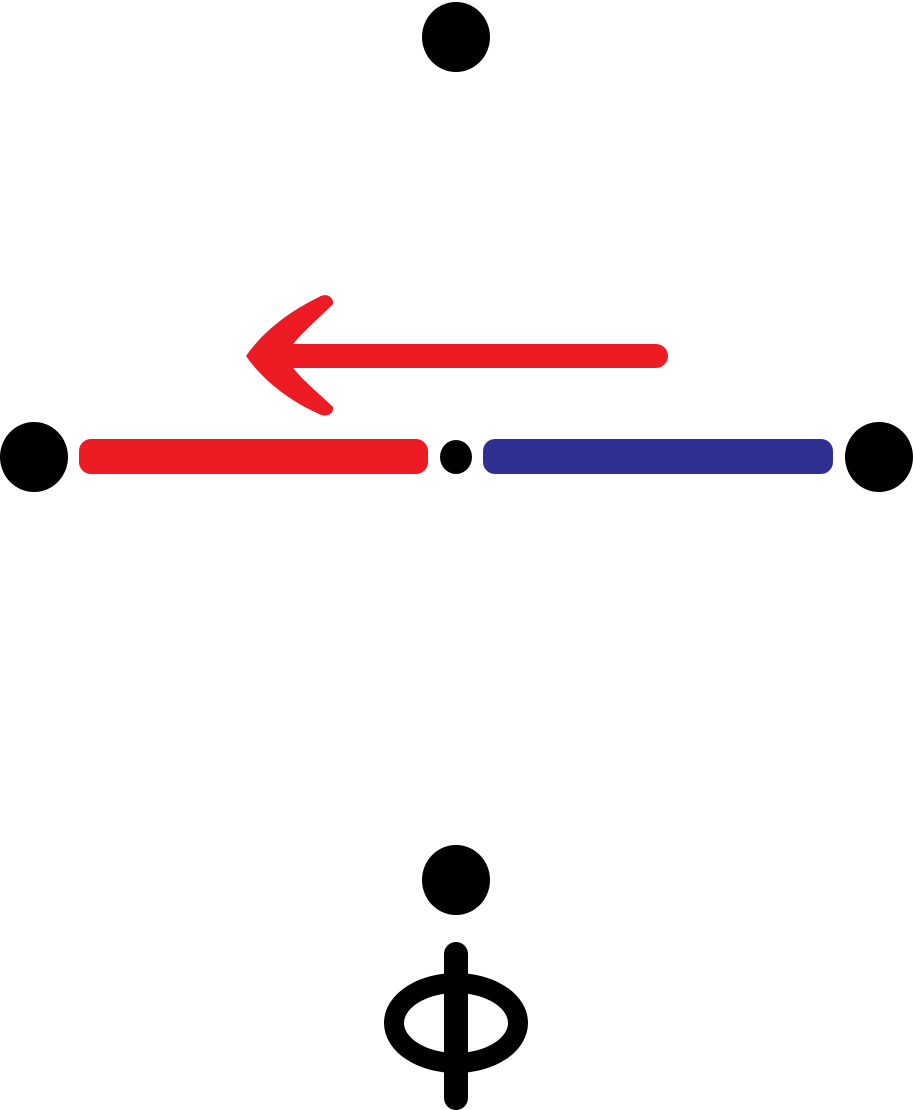  Describe the element at coordinates (658, 456) in the screenshot. I see `right-segment` at that location.